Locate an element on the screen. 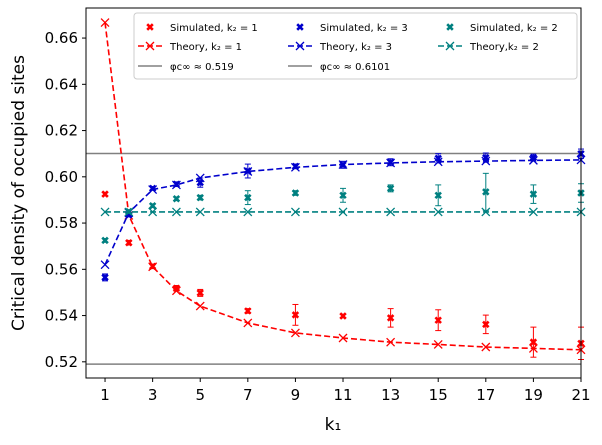  legend-box is located at coordinates (355, 46).